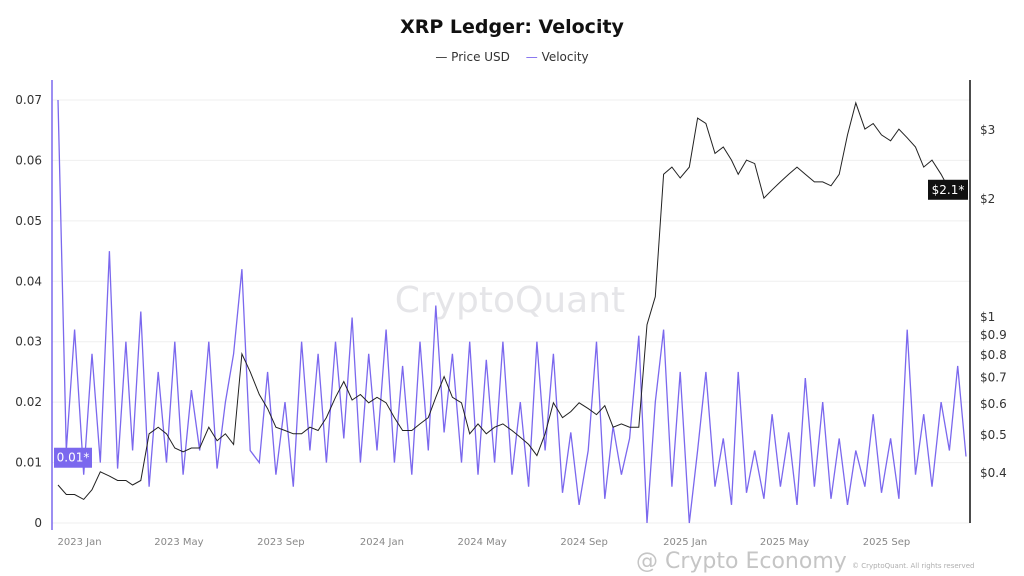 The image size is (1024, 576). I want to click on y-tick-label: 0.03, so click(28, 342).